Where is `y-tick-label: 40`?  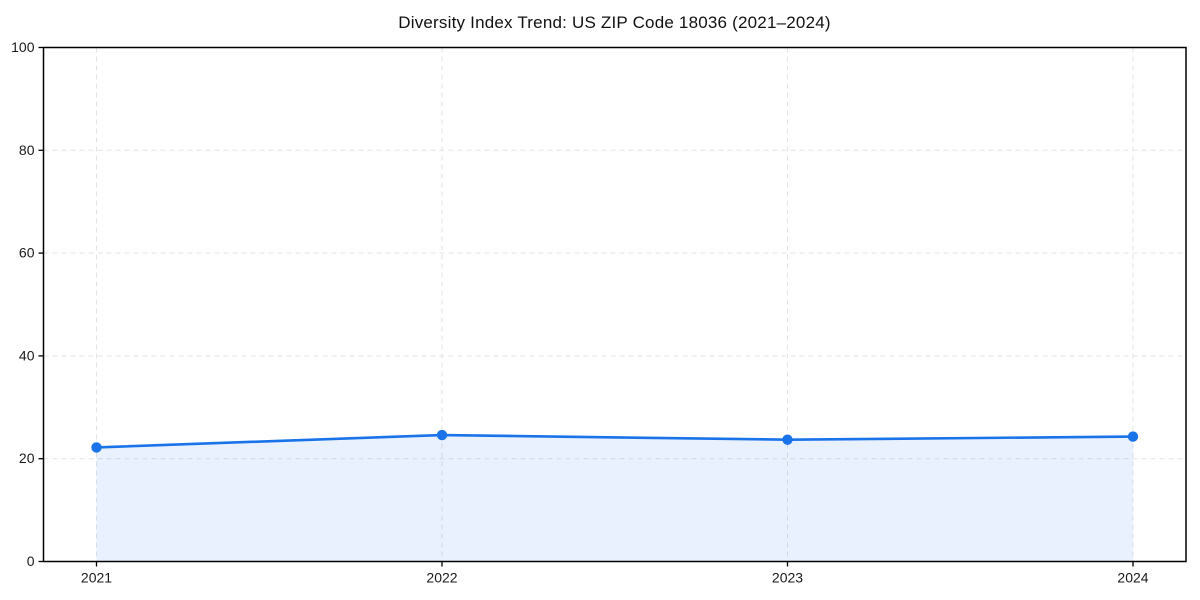
y-tick-label: 40 is located at coordinates (27, 355).